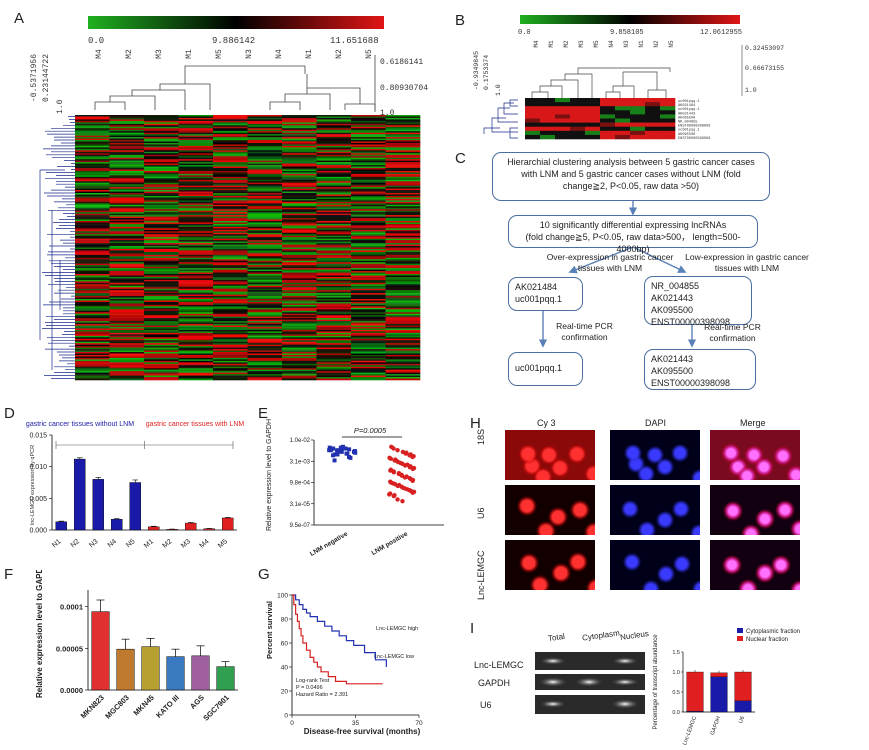 Image resolution: width=869 pixels, height=750 pixels. I want to click on dendro-left-1-b: -0.9349845, so click(476, 70).